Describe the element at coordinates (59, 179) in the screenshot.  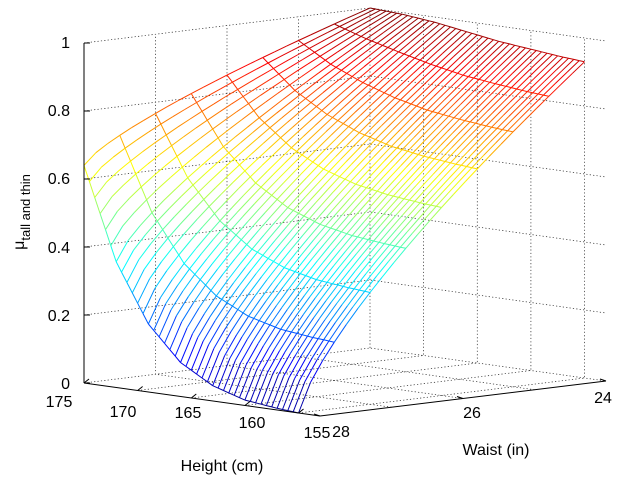
I see `z-tick-0-6: 0.6` at that location.